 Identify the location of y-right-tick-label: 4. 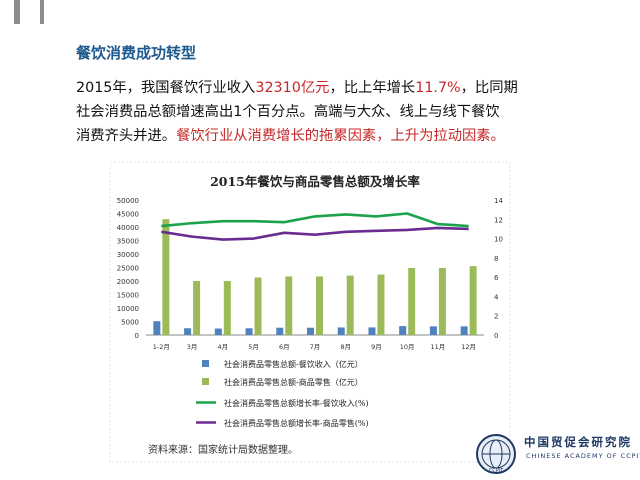
(496, 297).